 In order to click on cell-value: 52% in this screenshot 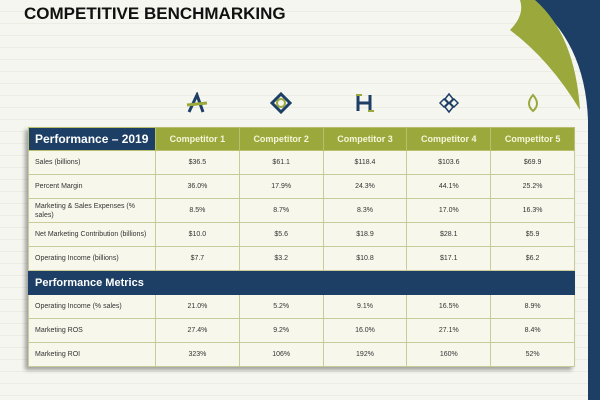, I will do `click(532, 354)`.